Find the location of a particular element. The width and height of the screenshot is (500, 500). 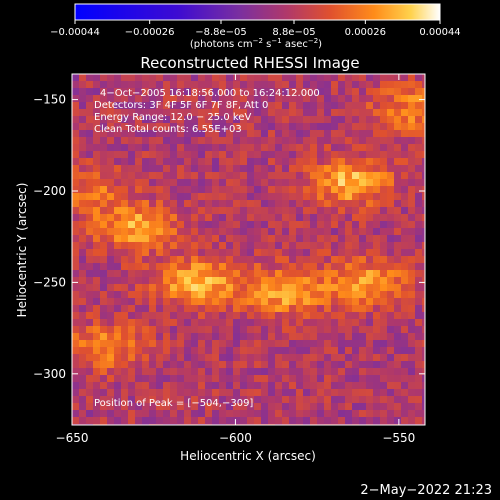

peak-position-label: Position of Peak = [−504,−309] is located at coordinates (173, 403).